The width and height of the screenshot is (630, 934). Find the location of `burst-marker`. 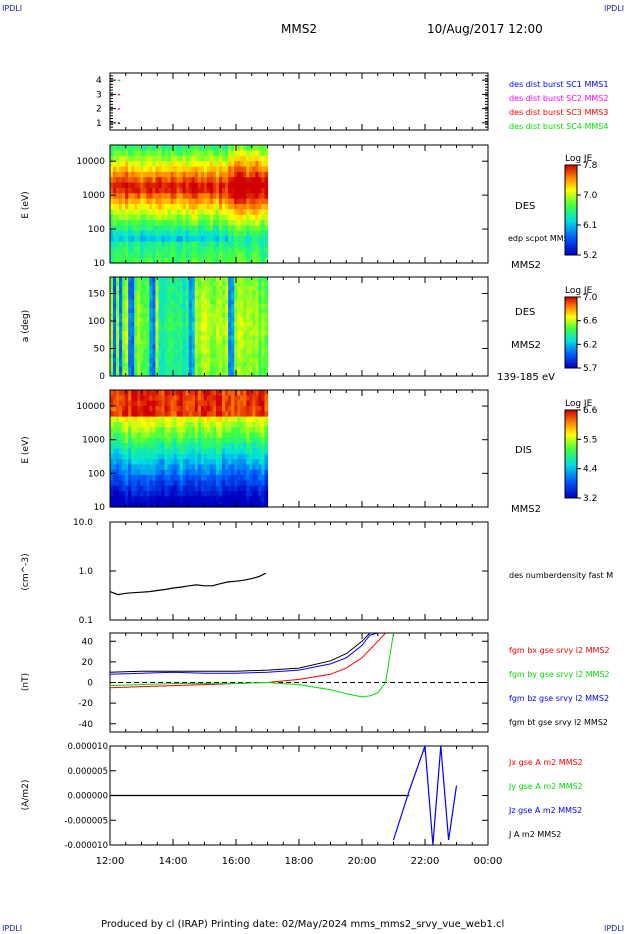

burst-marker is located at coordinates (118, 123).